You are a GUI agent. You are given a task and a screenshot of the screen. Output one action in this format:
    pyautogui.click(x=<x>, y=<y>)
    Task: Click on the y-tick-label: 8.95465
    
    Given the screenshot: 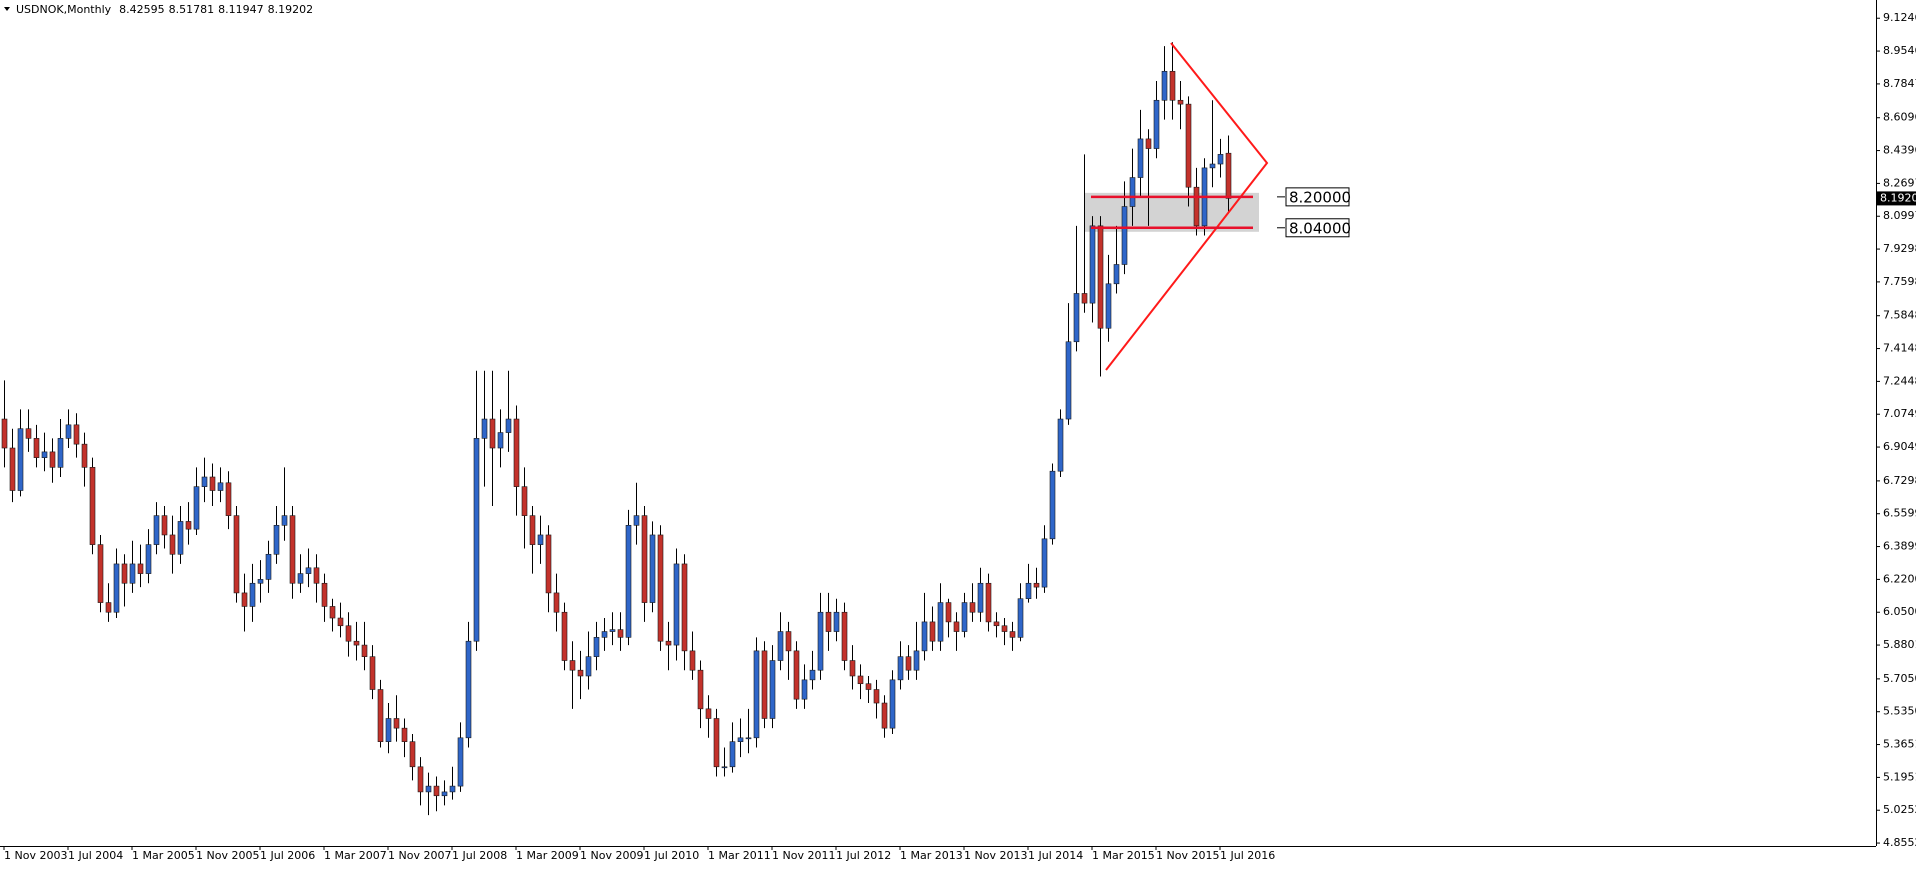 What is the action you would take?
    pyautogui.click(x=1899, y=50)
    